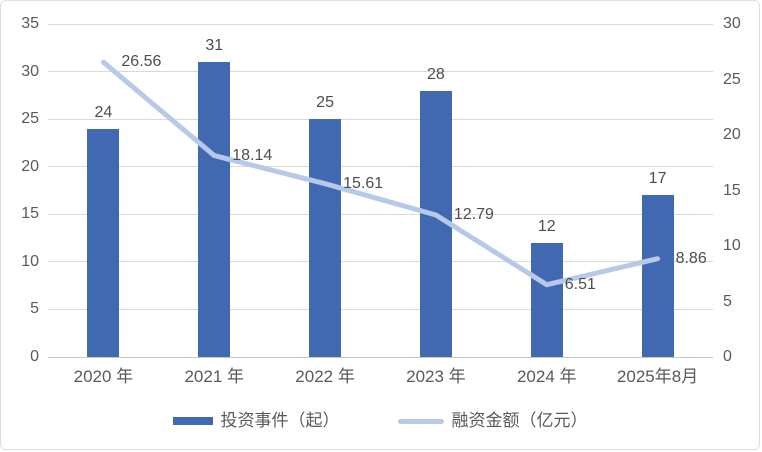 This screenshot has height=452, width=762. I want to click on y-axis-right-tick: 5, so click(727, 301).